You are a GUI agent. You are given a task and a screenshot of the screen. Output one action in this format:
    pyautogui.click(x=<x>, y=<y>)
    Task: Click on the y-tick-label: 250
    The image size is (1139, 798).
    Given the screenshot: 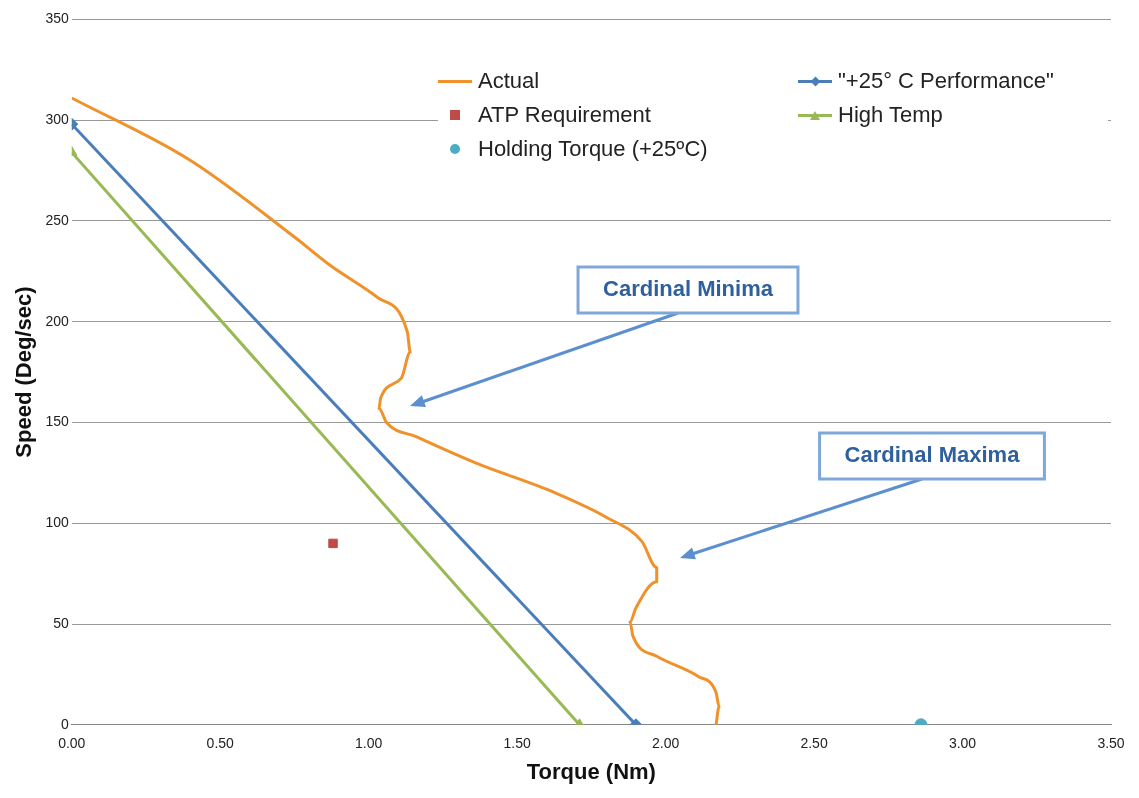 What is the action you would take?
    pyautogui.click(x=57, y=219)
    